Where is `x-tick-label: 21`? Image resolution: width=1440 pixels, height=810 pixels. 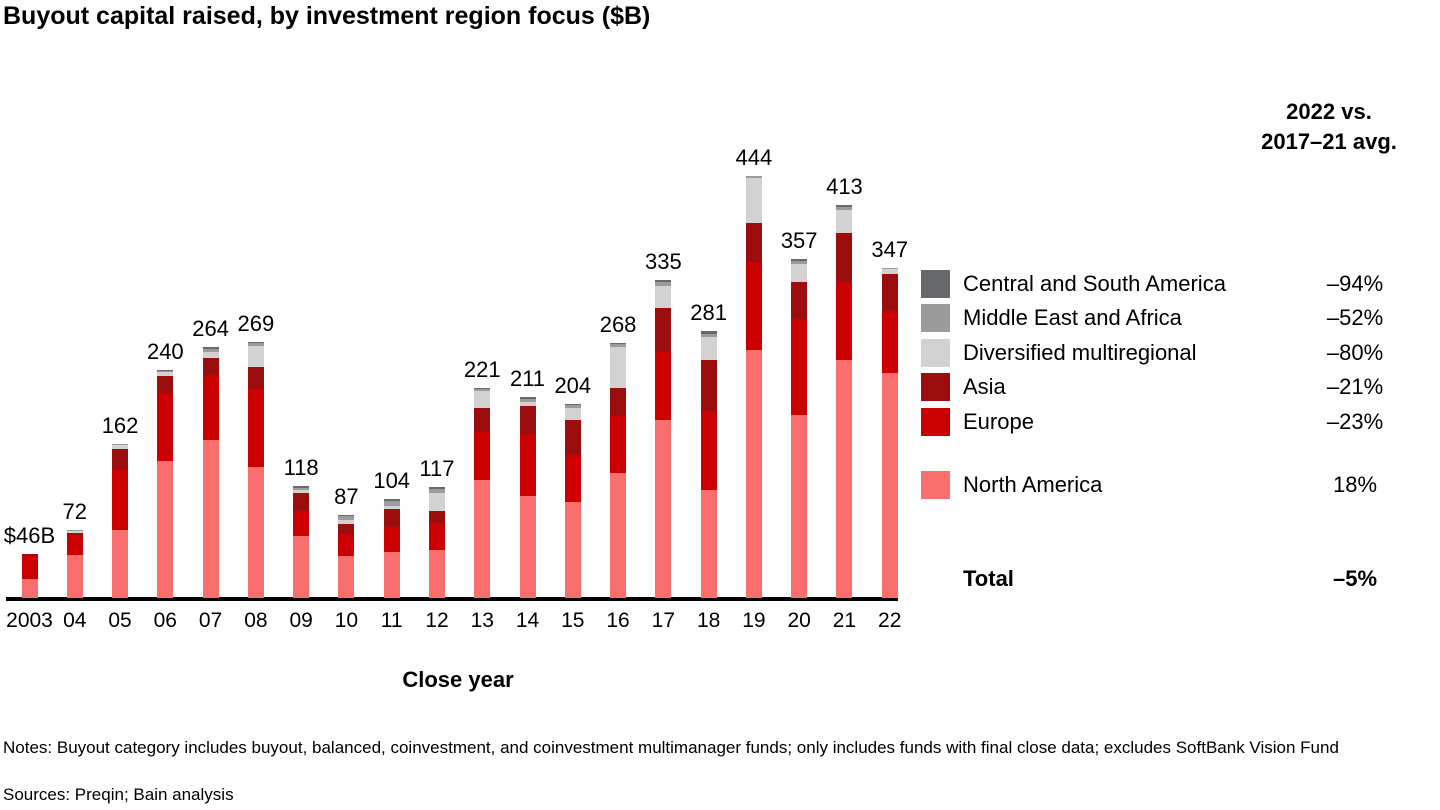
x-tick-label: 21 is located at coordinates (844, 620).